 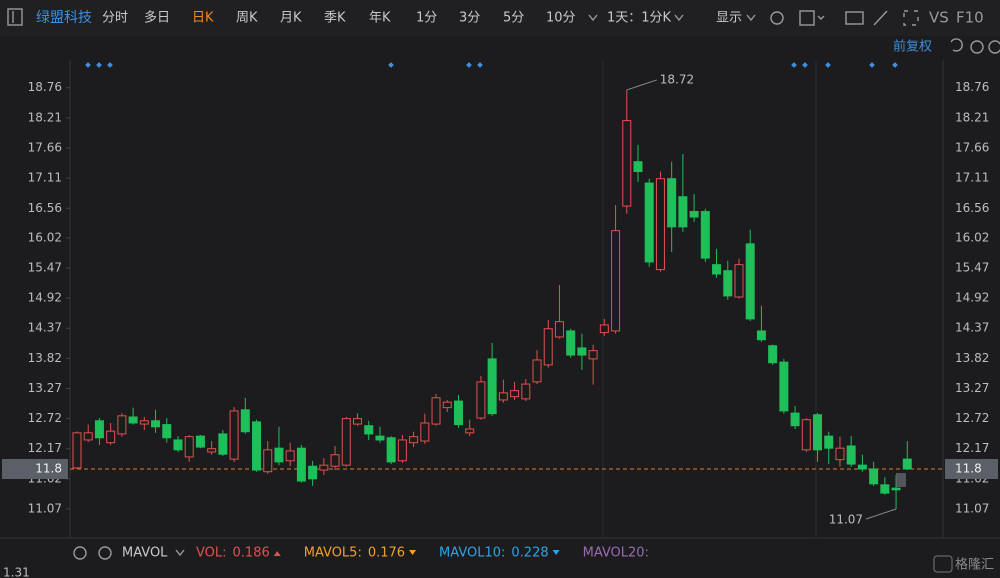 What do you see at coordinates (203, 18) in the screenshot?
I see `period-active: 日K` at bounding box center [203, 18].